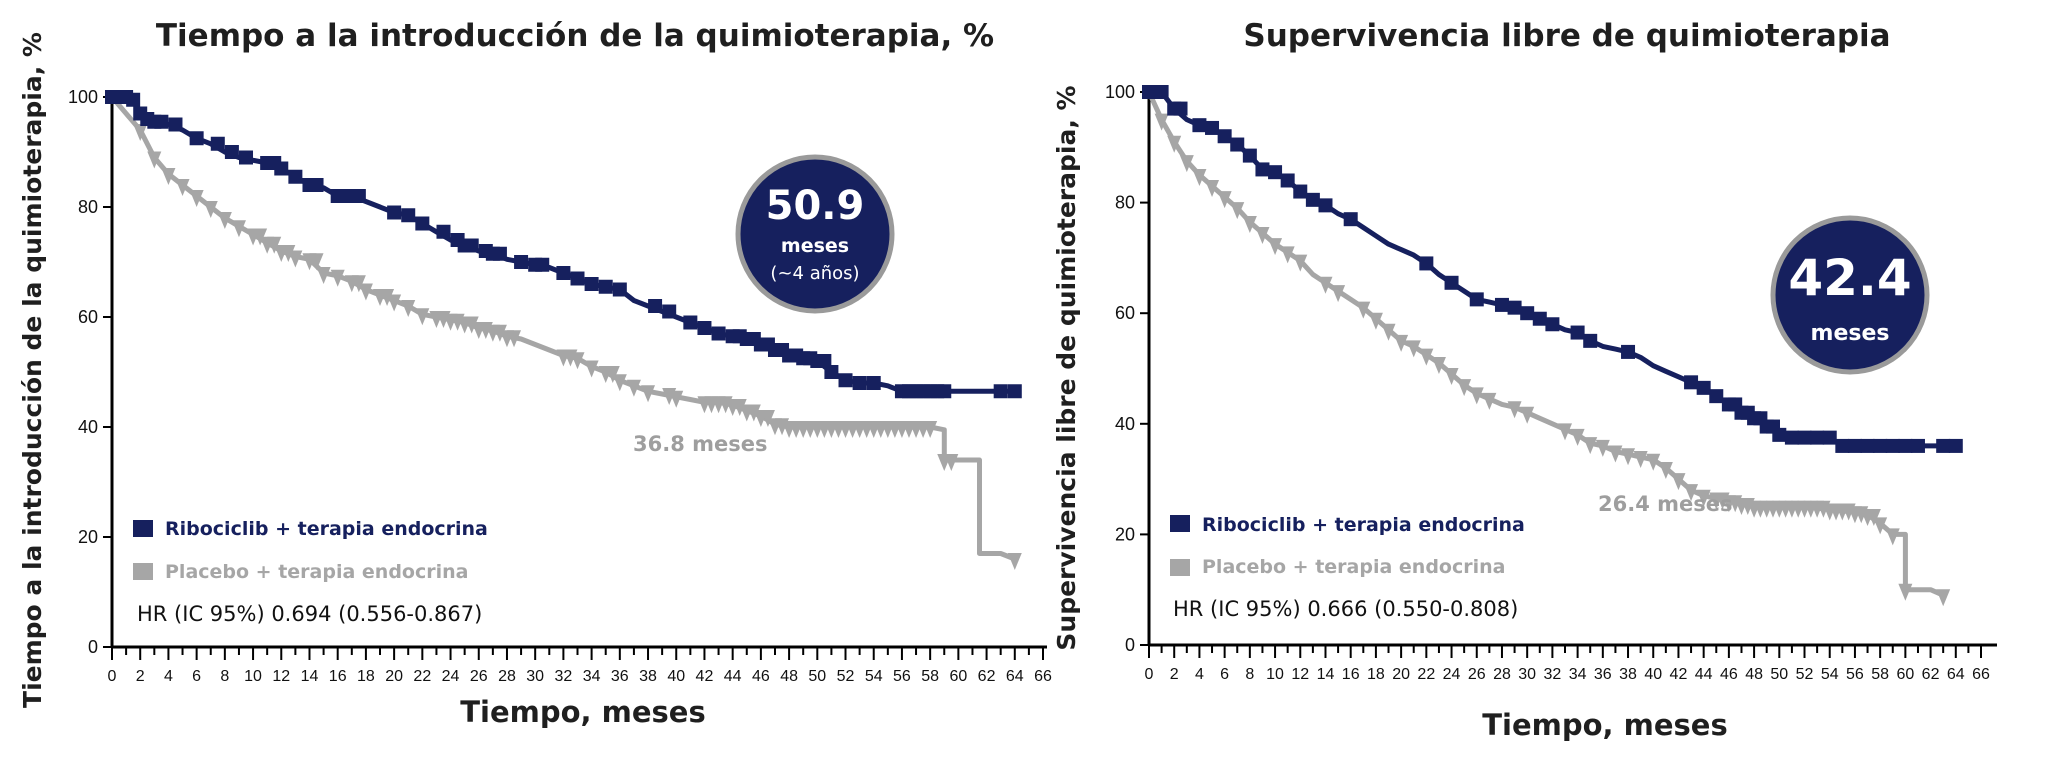  Describe the element at coordinates (814, 273) in the screenshot. I see `badge-note: (~4 años)` at that location.